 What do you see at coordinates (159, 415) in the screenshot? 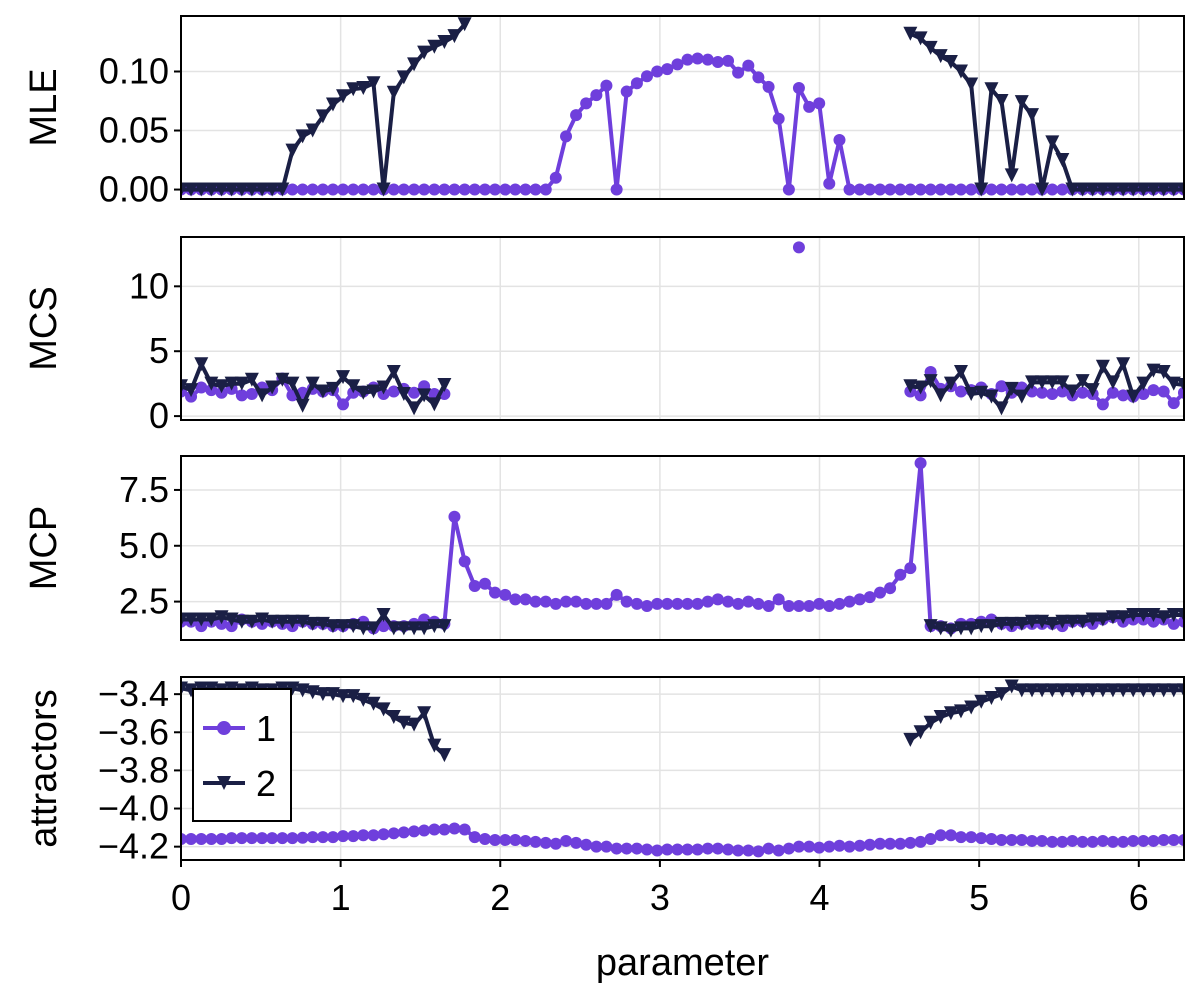
I see `y-tick-label: 0` at bounding box center [159, 415].